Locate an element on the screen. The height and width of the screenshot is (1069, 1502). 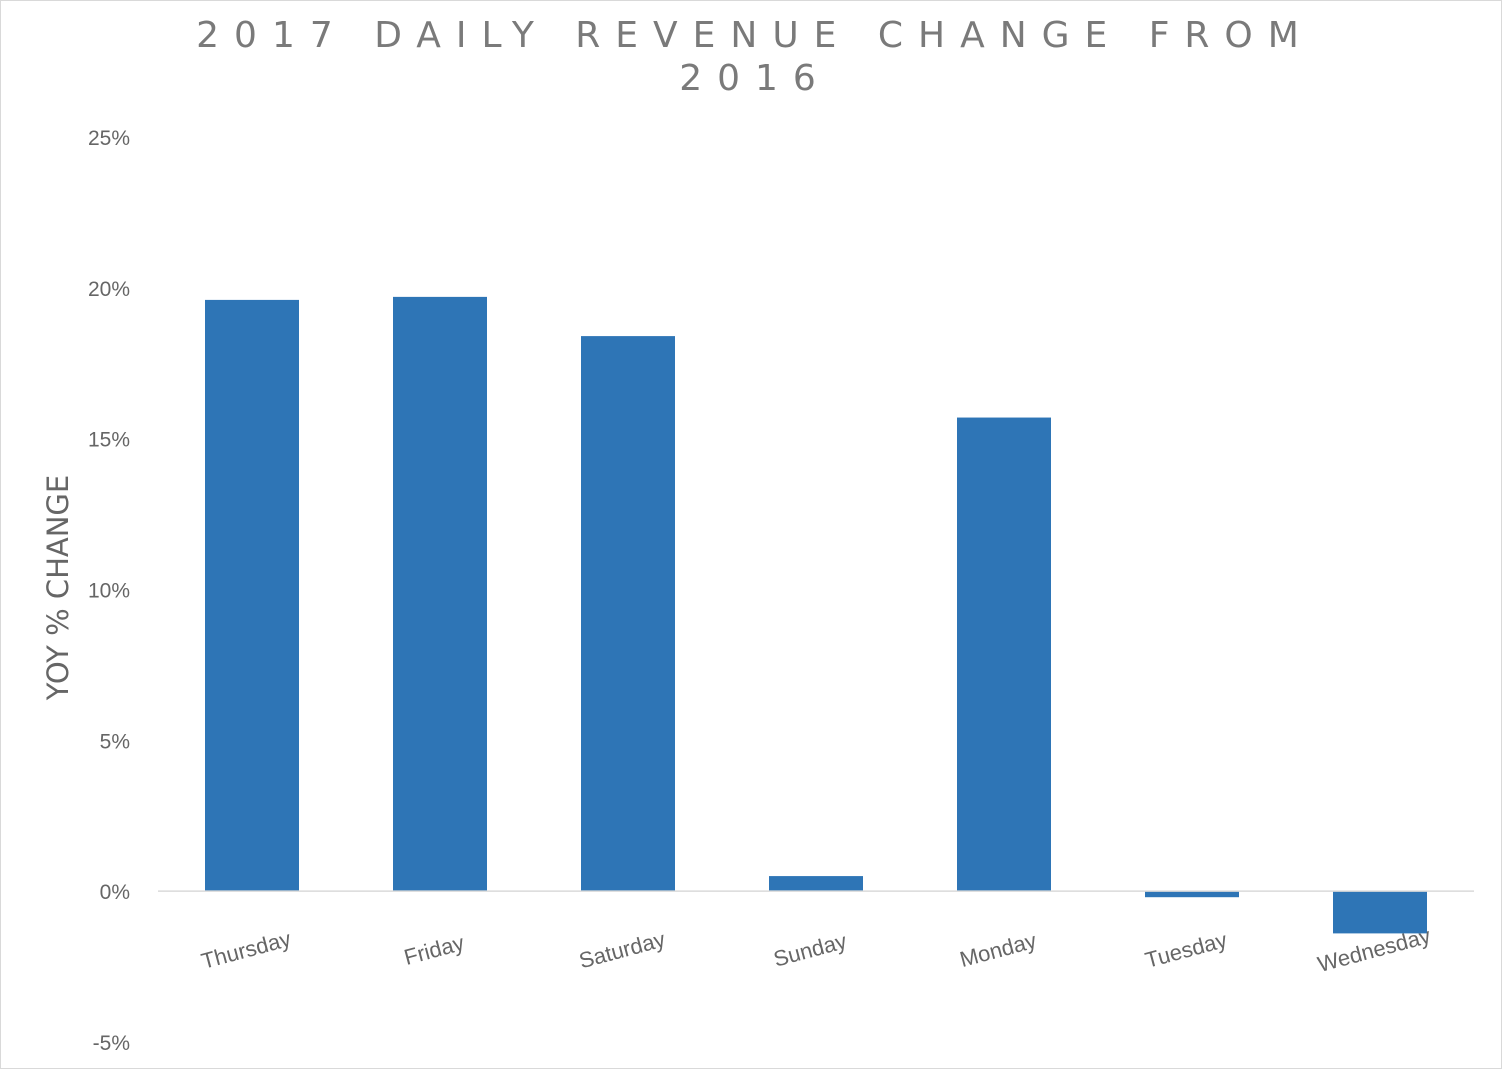
y-axis-ticks: 25% 20% 15% 10% 5% 0% -5% is located at coordinates (109, 591).